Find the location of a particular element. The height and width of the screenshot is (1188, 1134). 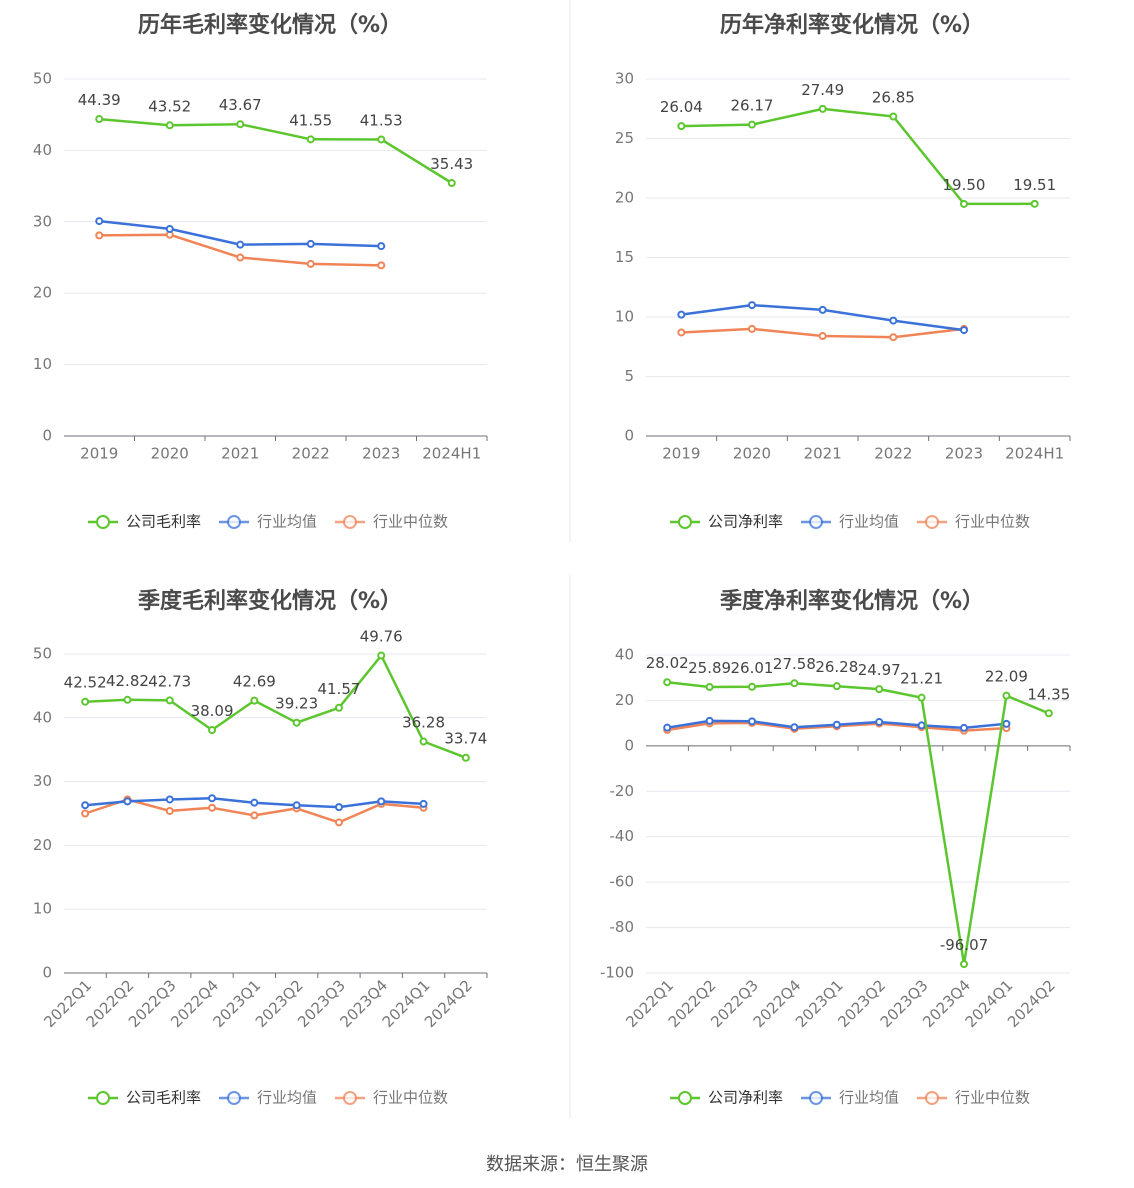

x-tick-label: 2021 is located at coordinates (240, 454).